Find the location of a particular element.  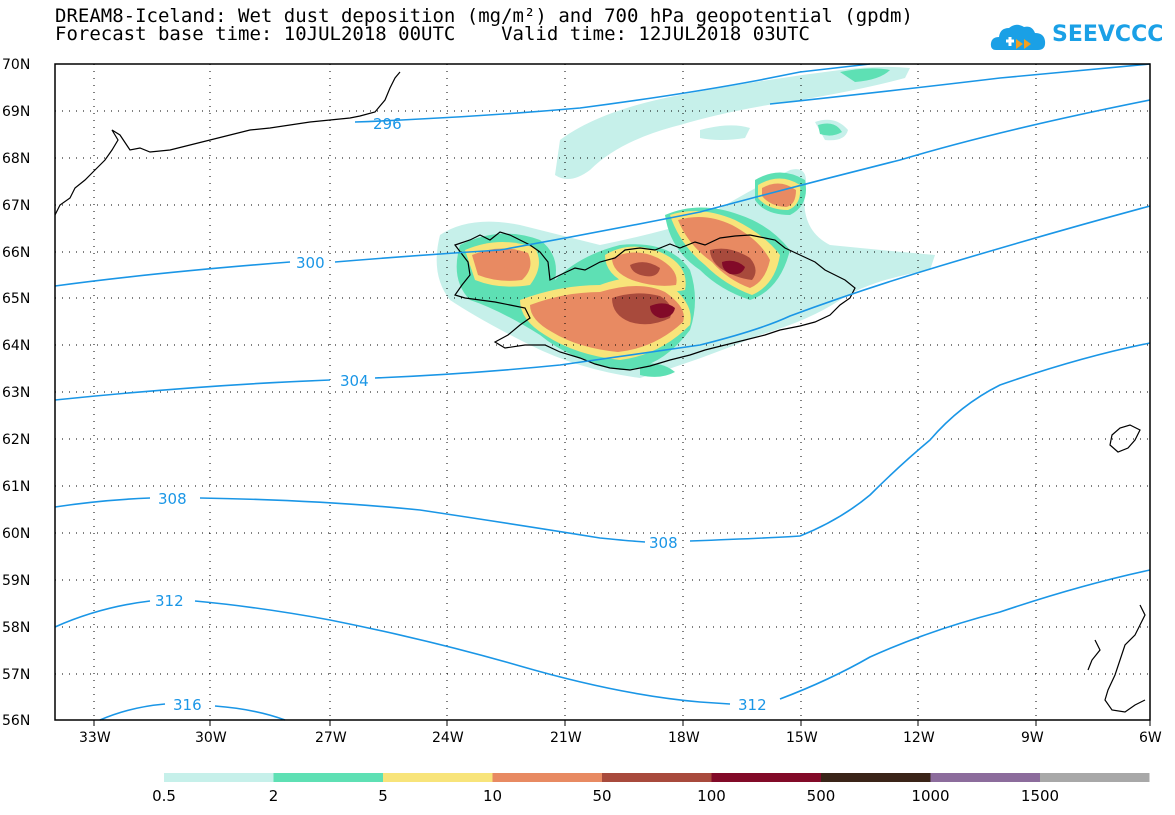

lon-label: 33W is located at coordinates (95, 738).